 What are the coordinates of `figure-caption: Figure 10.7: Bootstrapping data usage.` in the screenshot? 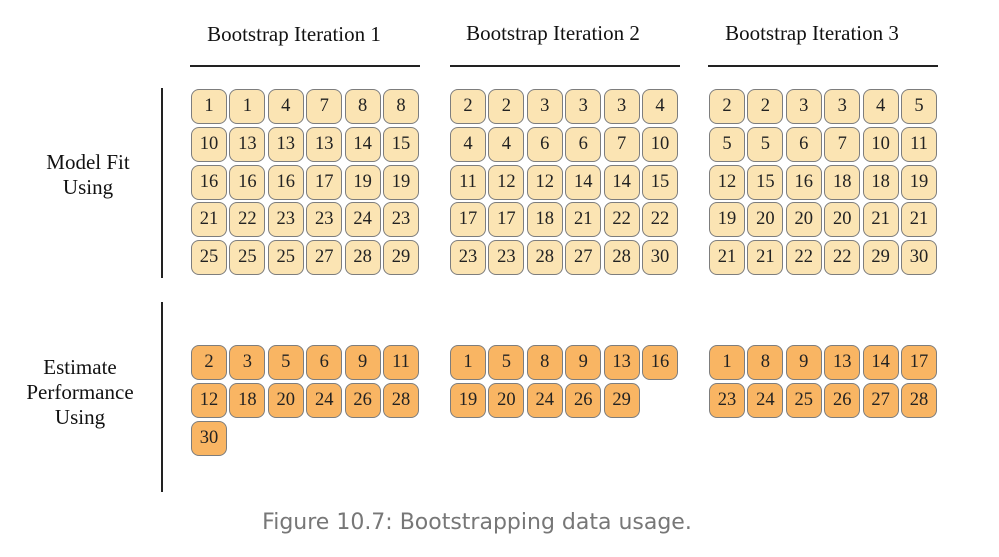 It's located at (477, 522).